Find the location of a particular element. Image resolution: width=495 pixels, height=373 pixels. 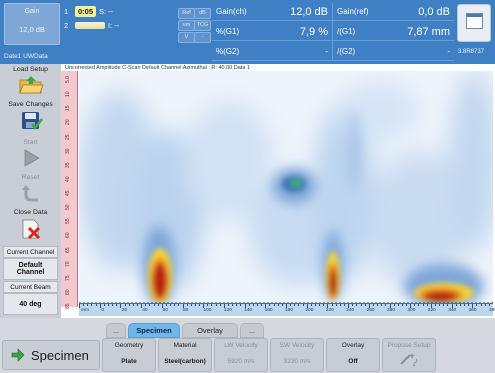

window-icon is located at coordinates (474, 21).